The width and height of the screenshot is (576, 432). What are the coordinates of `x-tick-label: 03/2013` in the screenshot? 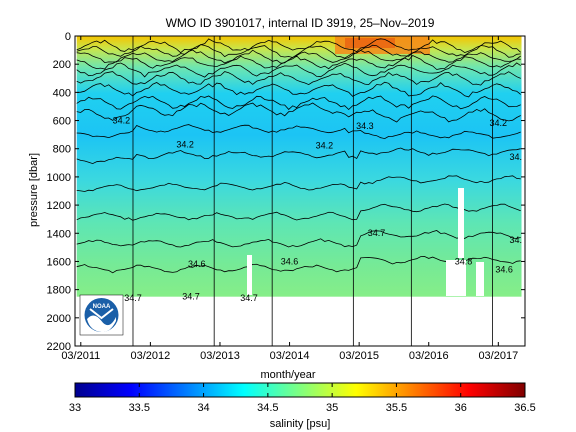 It's located at (220, 356).